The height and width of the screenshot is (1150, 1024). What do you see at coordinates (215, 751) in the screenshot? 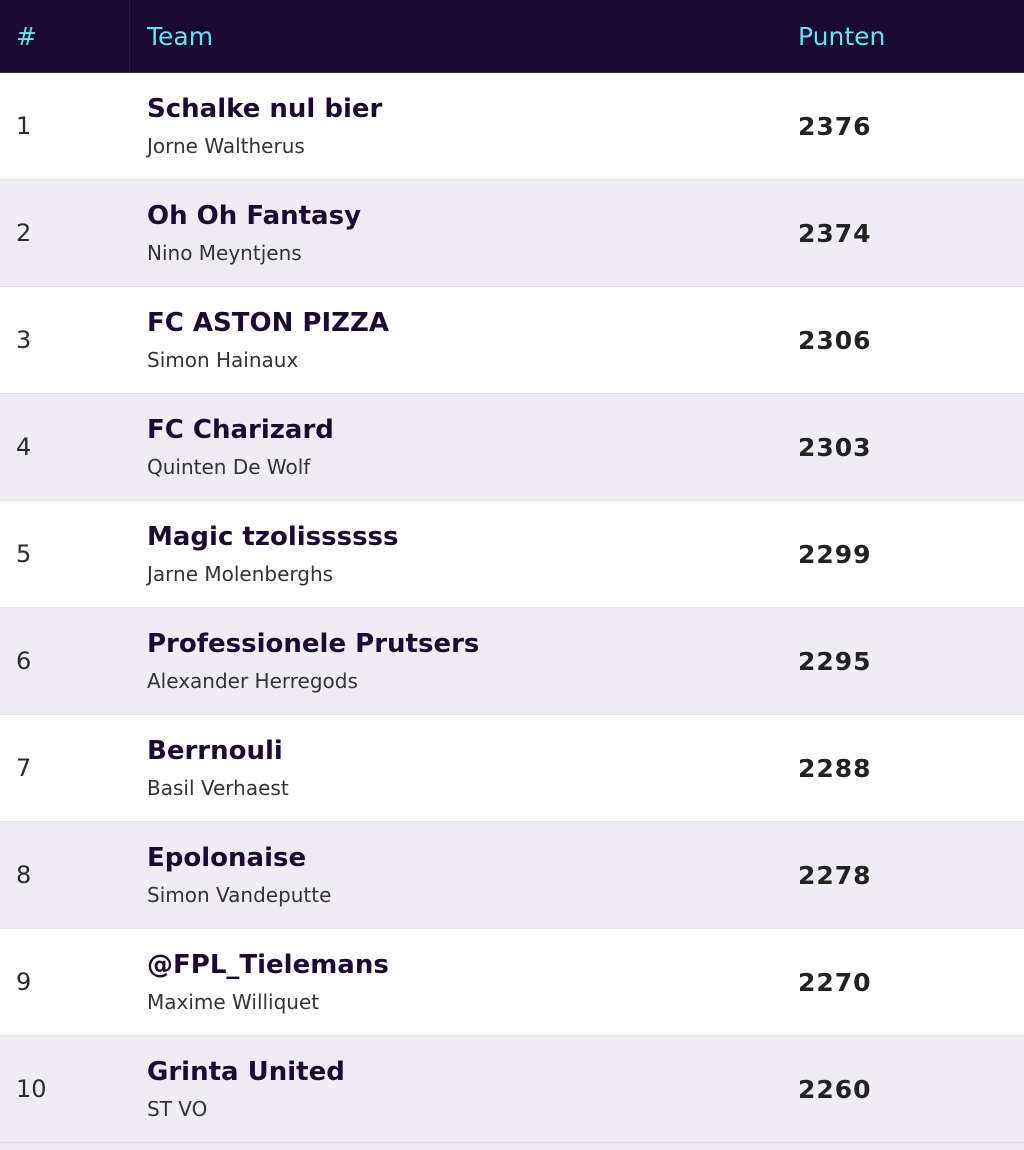
I see `team-name: Berrnouli` at bounding box center [215, 751].